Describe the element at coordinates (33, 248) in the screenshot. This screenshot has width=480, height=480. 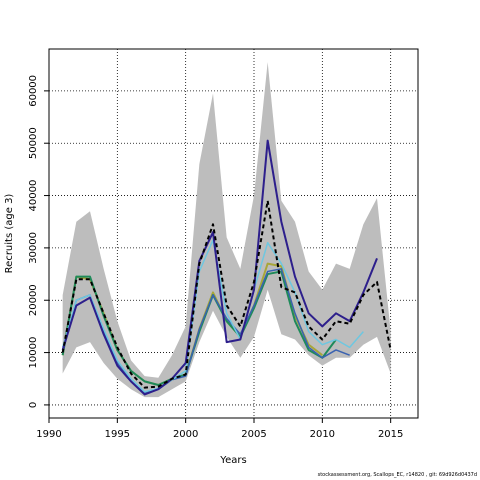
I see `y-tick-label: 30000` at that location.